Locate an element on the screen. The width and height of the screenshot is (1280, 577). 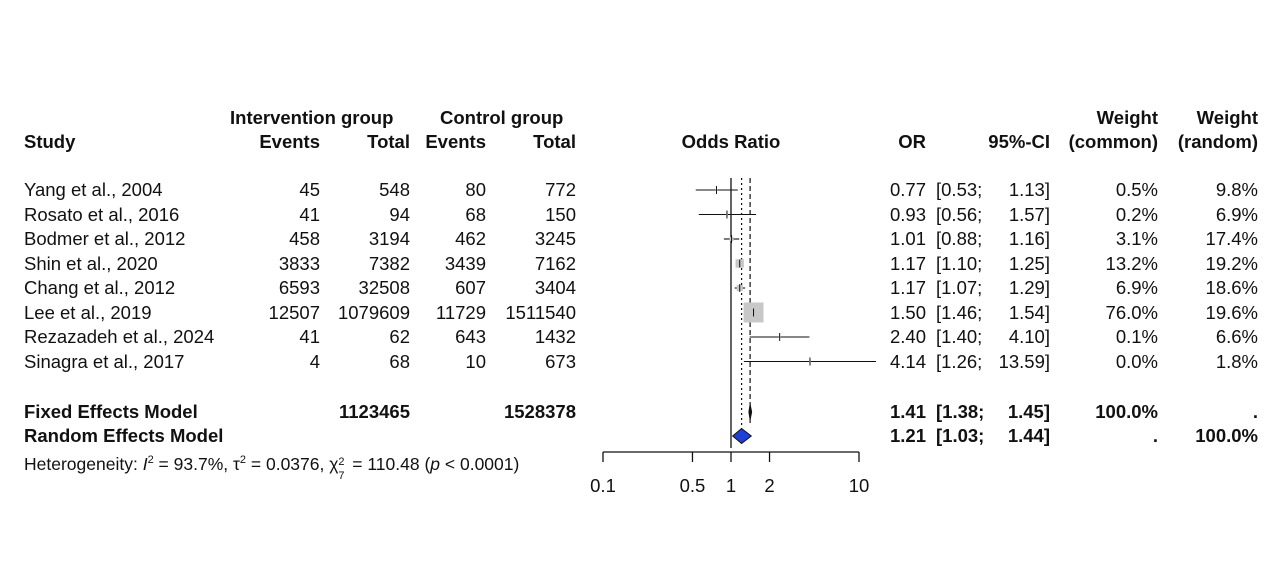
tau-value: = 0.0376, is located at coordinates (288, 463).